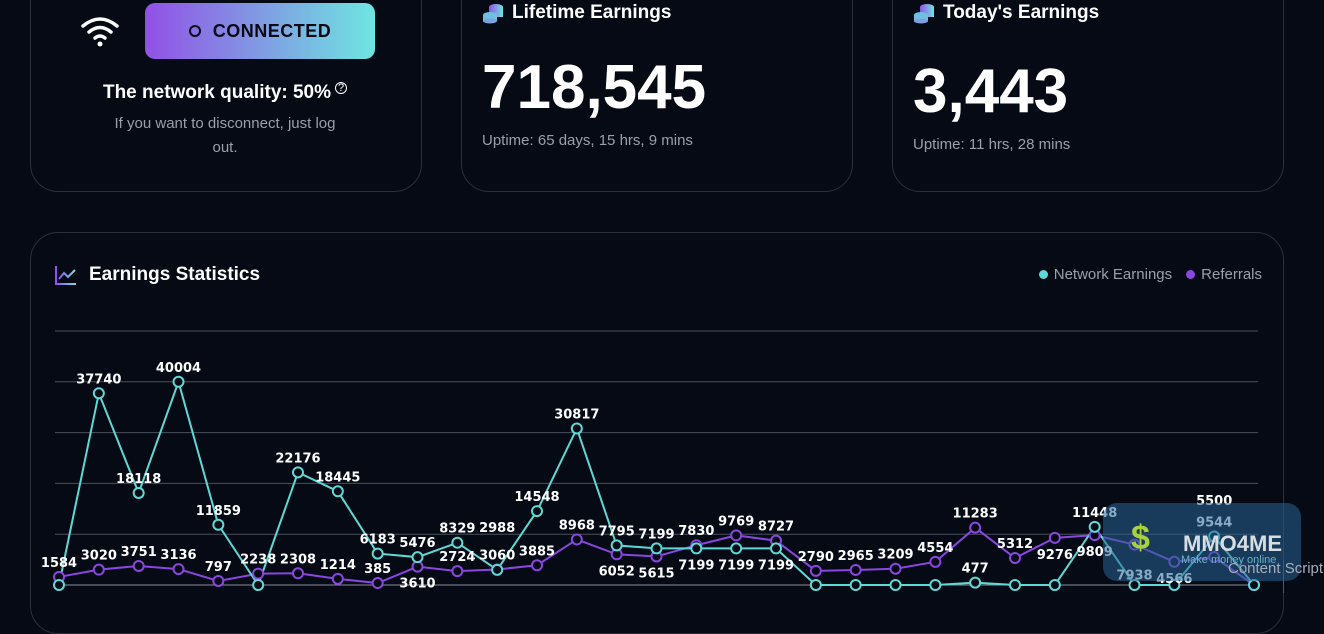 The width and height of the screenshot is (1324, 634). I want to click on divider, so click(1283, 576).